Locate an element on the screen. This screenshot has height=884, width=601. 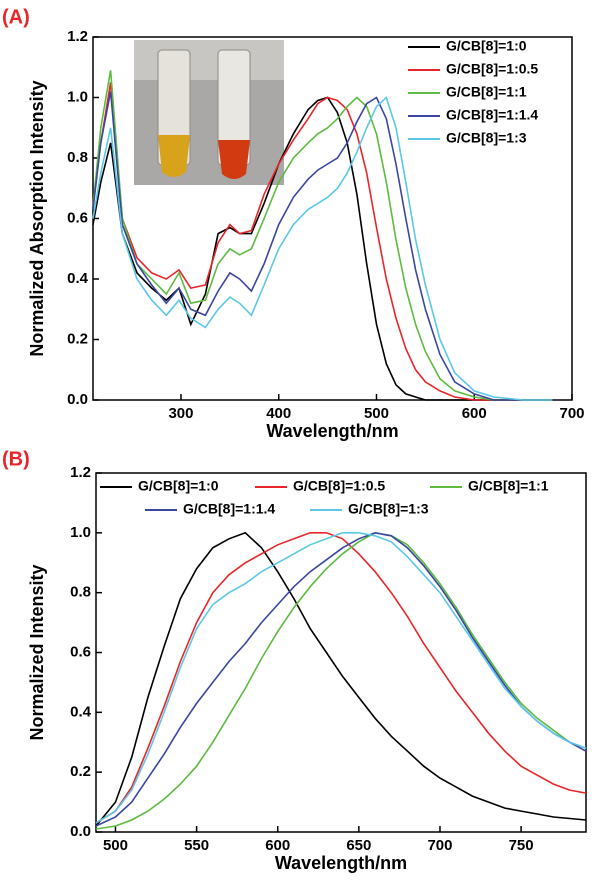
x-tick-label: 750 is located at coordinates (521, 845).